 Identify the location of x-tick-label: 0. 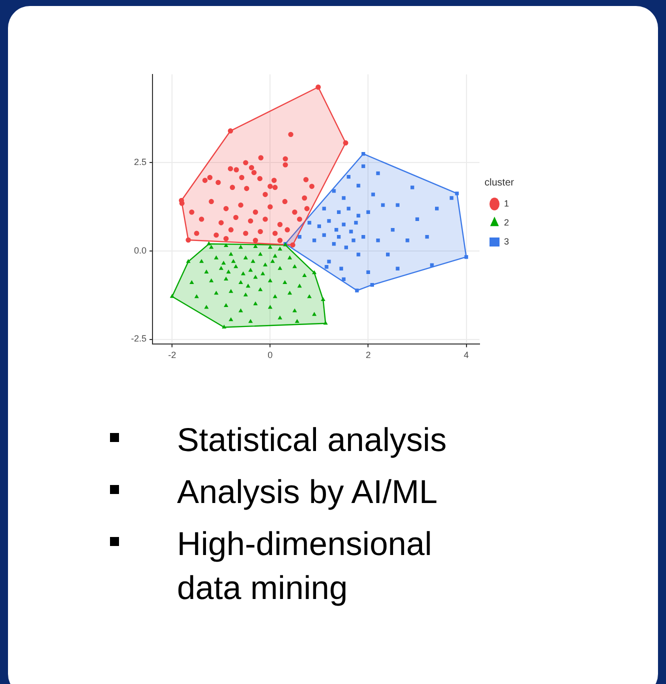
(270, 355).